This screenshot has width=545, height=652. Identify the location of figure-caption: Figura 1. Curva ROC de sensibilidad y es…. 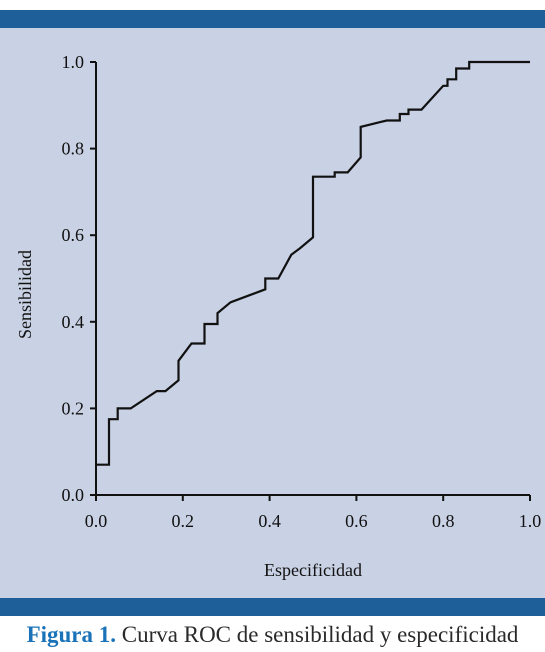
(272, 635).